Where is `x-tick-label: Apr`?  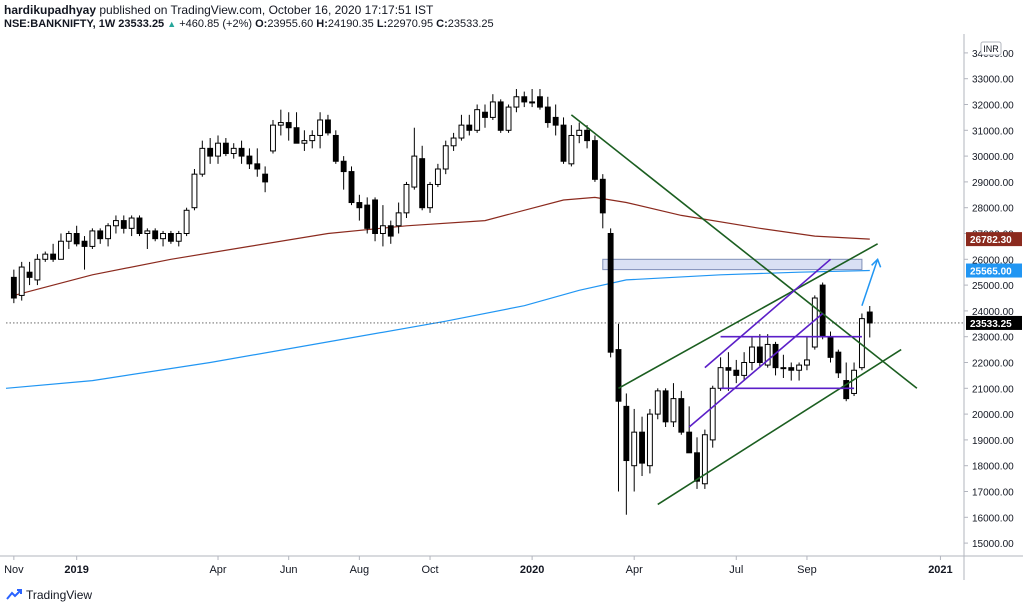
x-tick-label: Apr is located at coordinates (634, 570).